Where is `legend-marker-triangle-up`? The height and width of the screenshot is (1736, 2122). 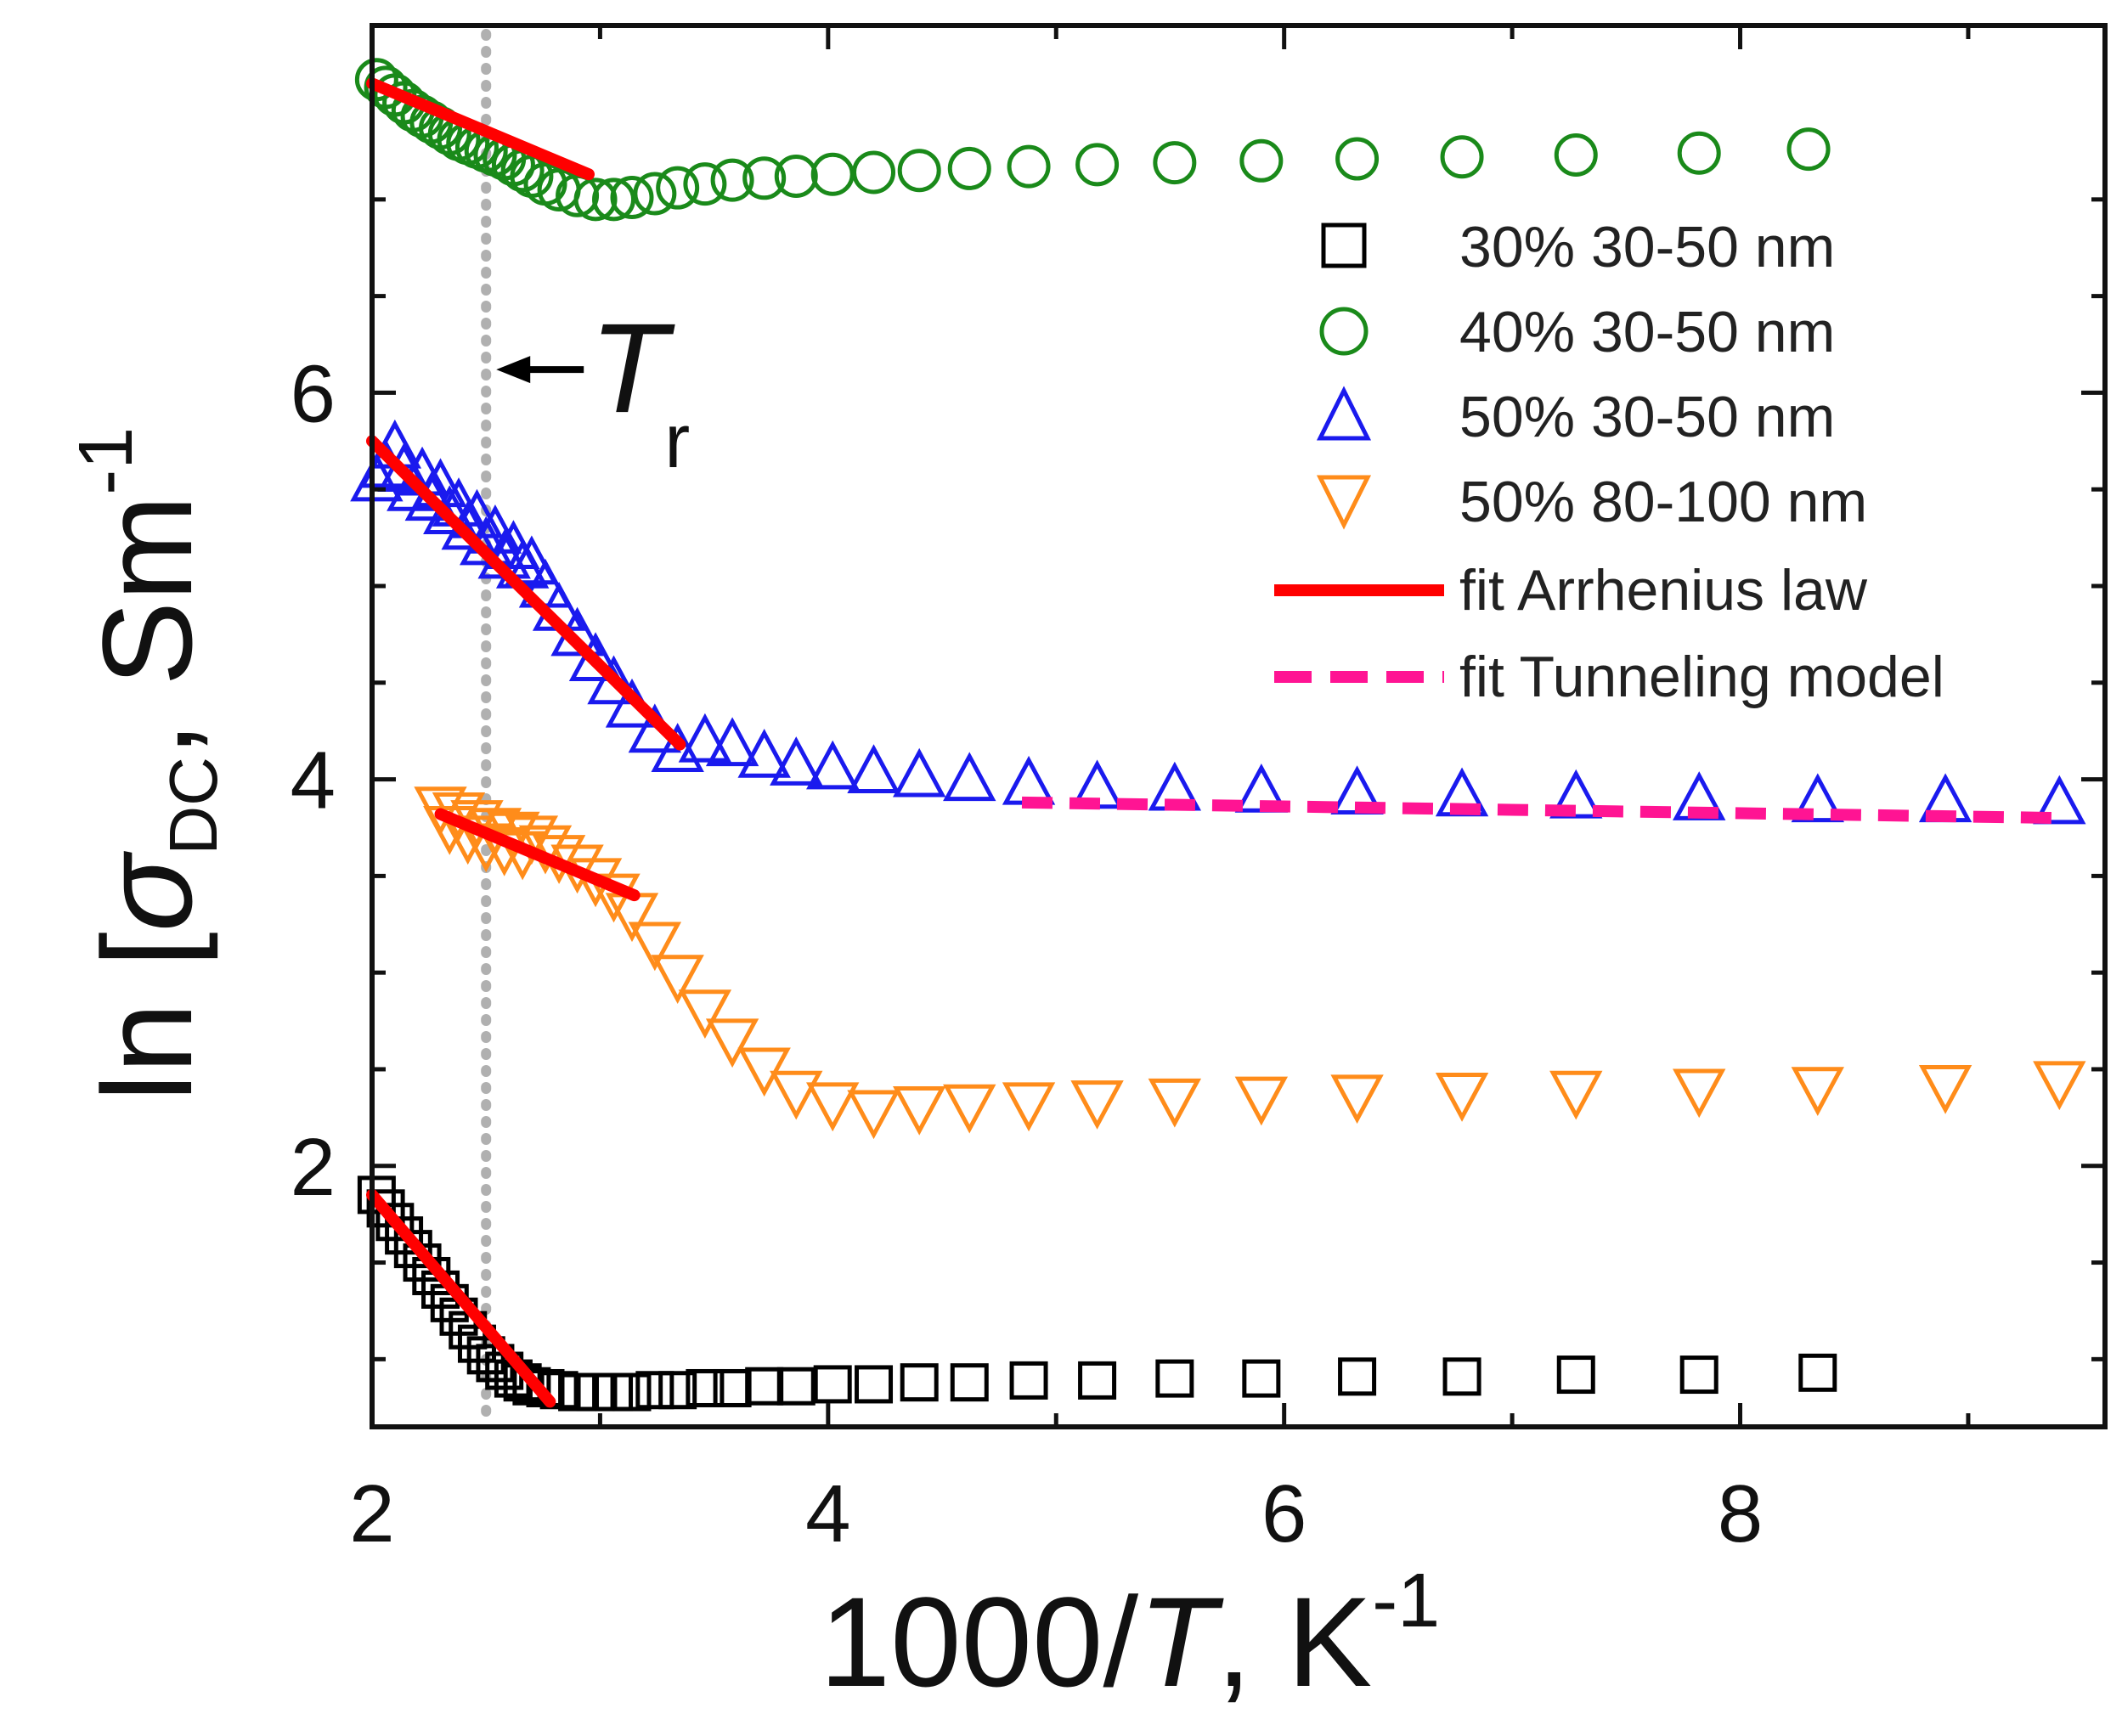
legend-marker-triangle-up is located at coordinates (1344, 413).